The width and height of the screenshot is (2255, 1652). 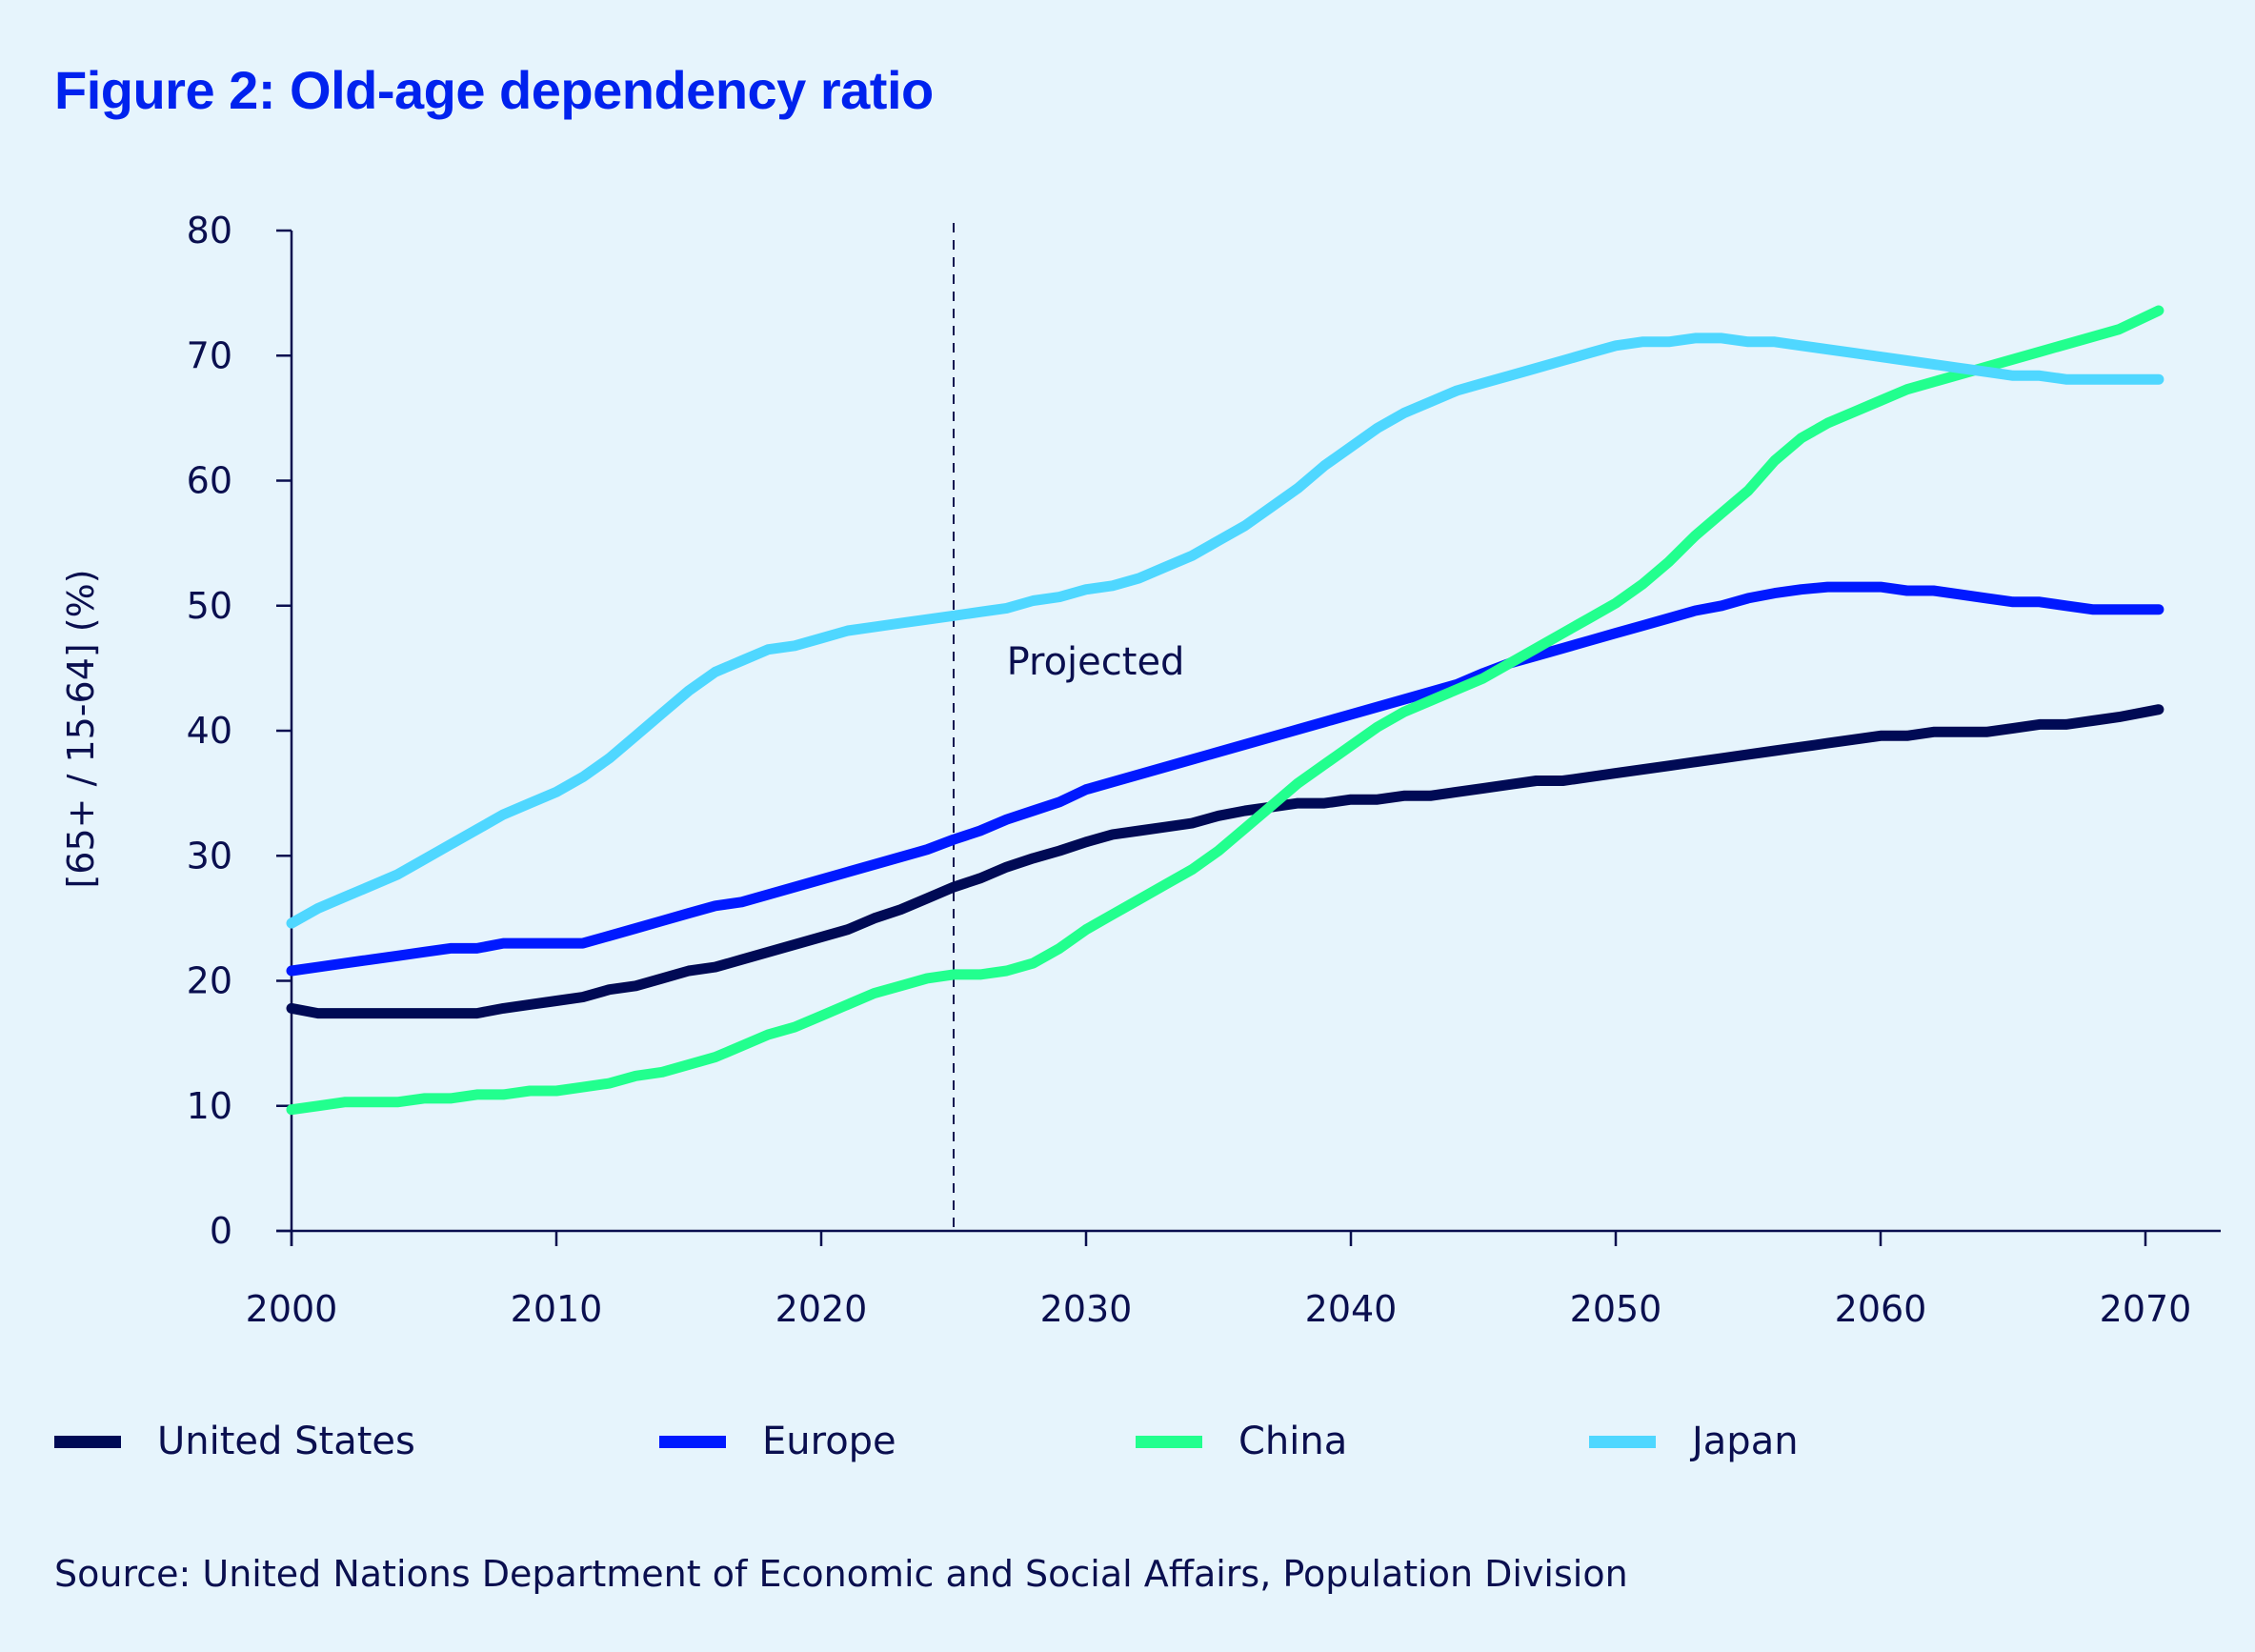 I want to click on x-tick-label: 2050, so click(x=1616, y=1309).